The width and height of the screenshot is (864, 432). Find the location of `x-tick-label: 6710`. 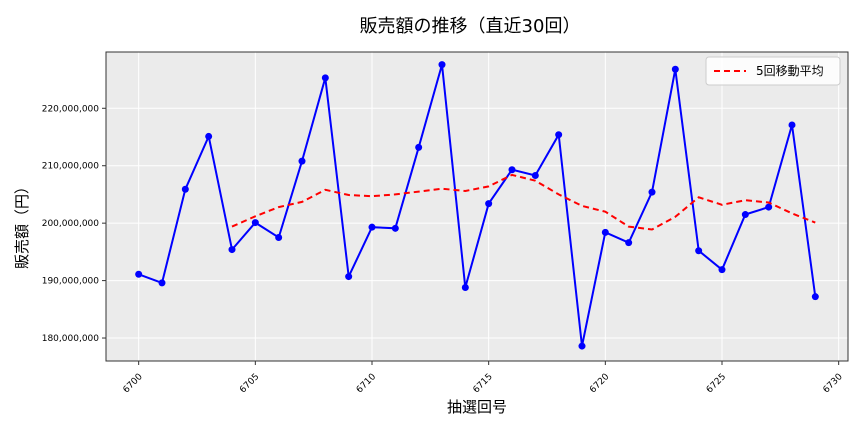

x-tick-label: 6710 is located at coordinates (366, 383).